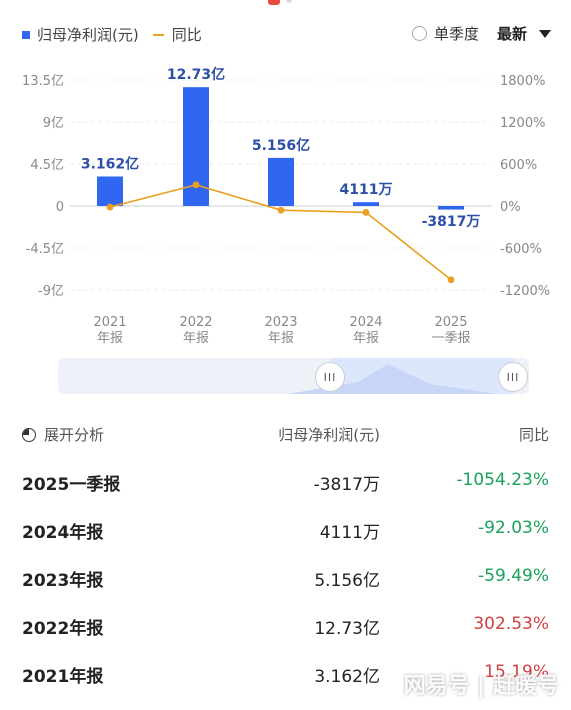 The image size is (571, 710). I want to click on chart-legend: 归母净利润(元) 同比, so click(112, 34).